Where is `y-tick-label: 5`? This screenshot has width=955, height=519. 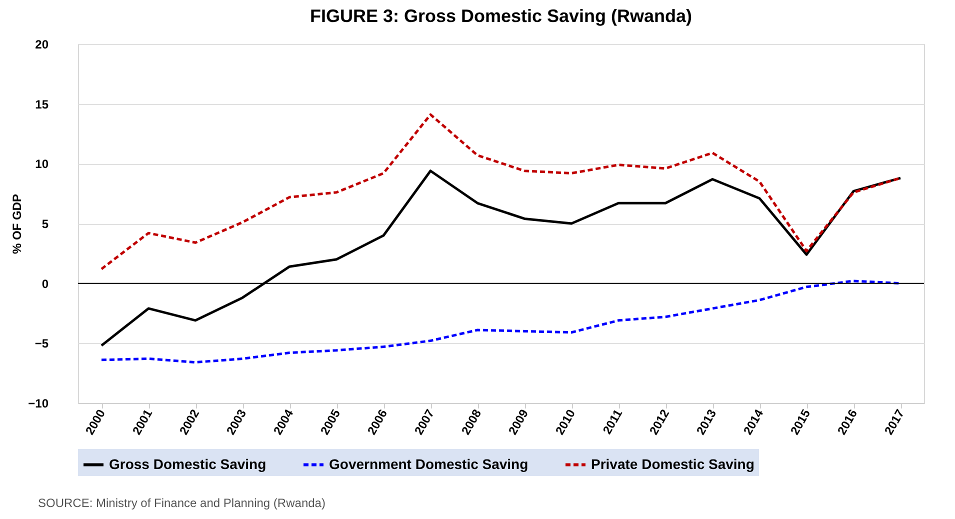
y-tick-label: 5 is located at coordinates (45, 224).